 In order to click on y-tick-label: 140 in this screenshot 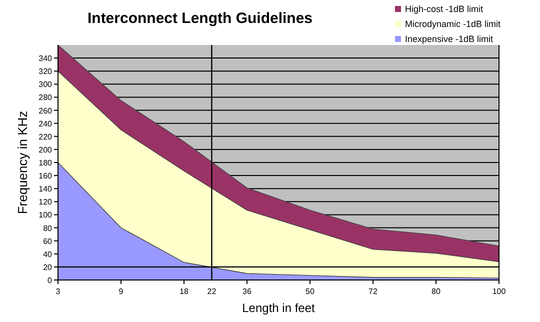, I will do `click(45, 189)`.